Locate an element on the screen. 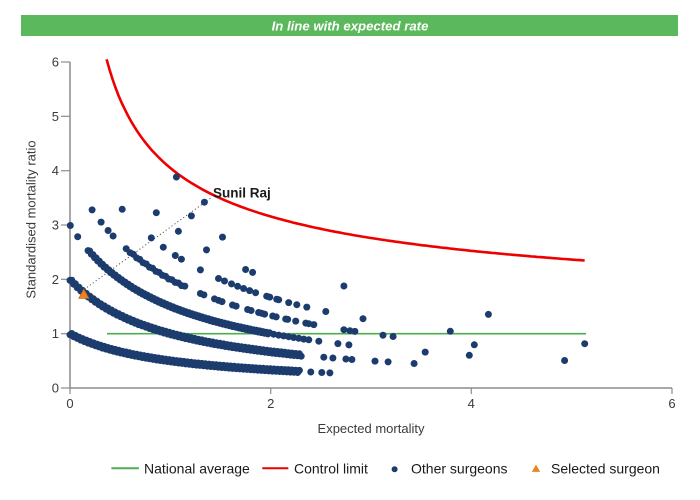 This screenshot has width=700, height=500. svg-text: 3 is located at coordinates (55, 225).